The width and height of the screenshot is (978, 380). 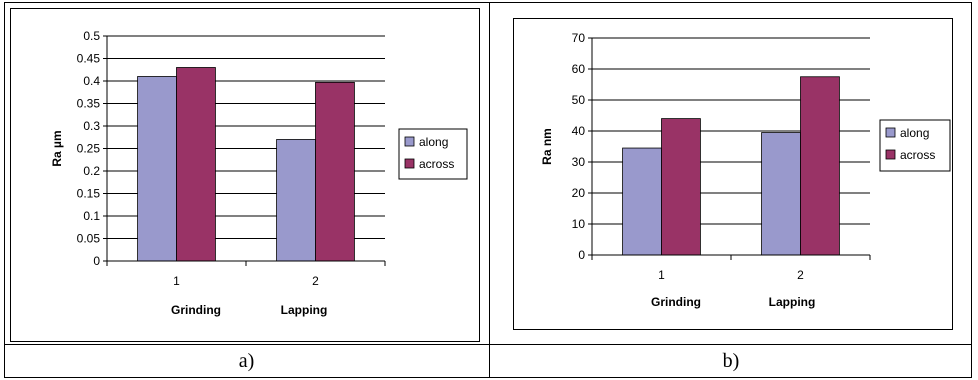 What do you see at coordinates (89, 149) in the screenshot?
I see `y-tick-label: 0.25` at bounding box center [89, 149].